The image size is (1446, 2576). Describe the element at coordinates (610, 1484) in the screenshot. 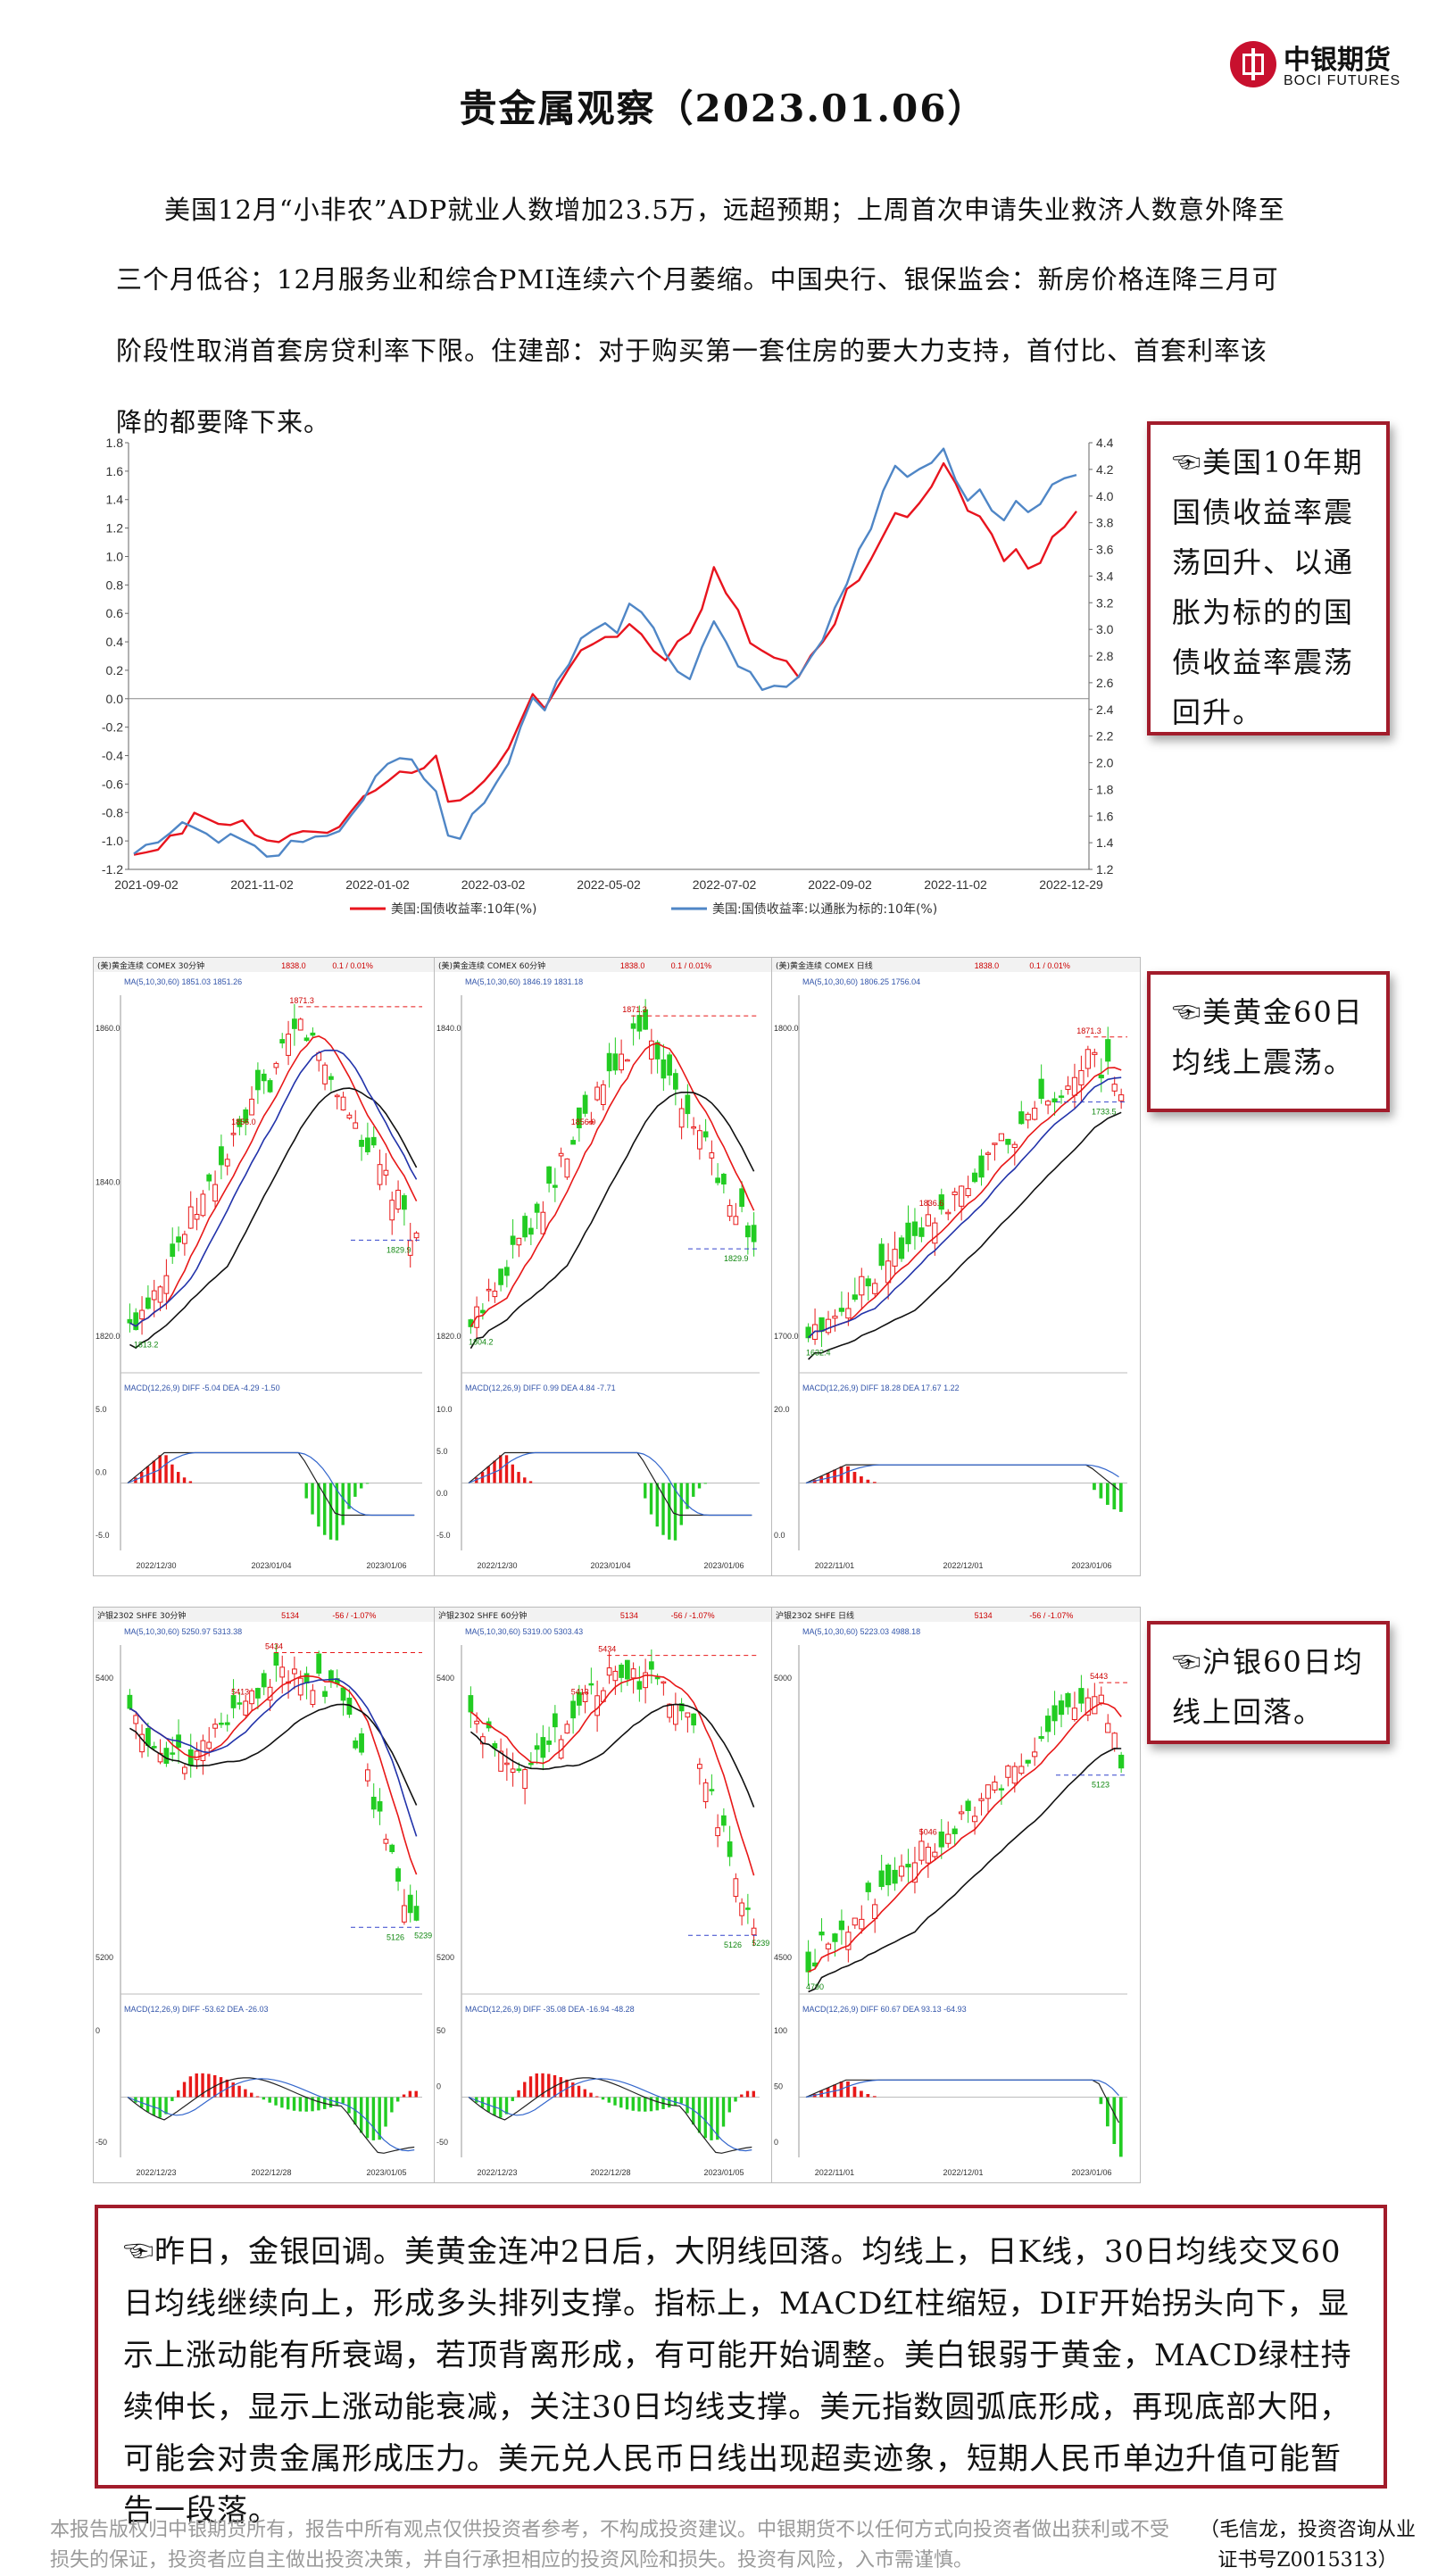

I see `macd-dea-line` at that location.